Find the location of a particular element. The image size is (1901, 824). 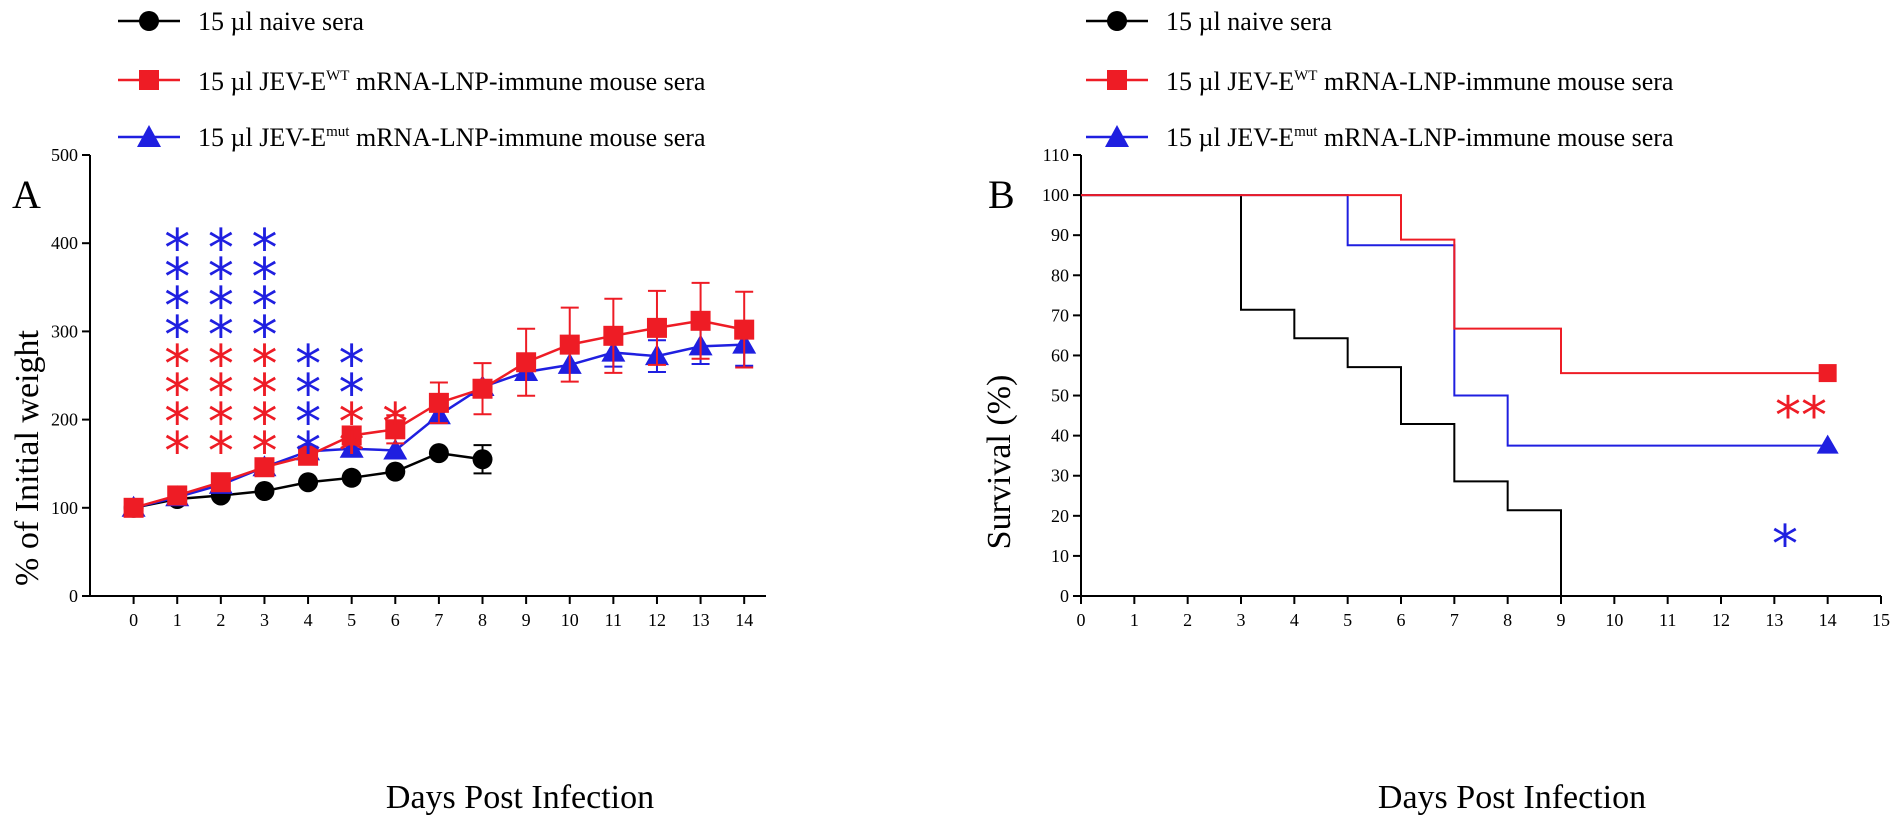

x-axis-title-a: Days Post Infection is located at coordinates (520, 797).